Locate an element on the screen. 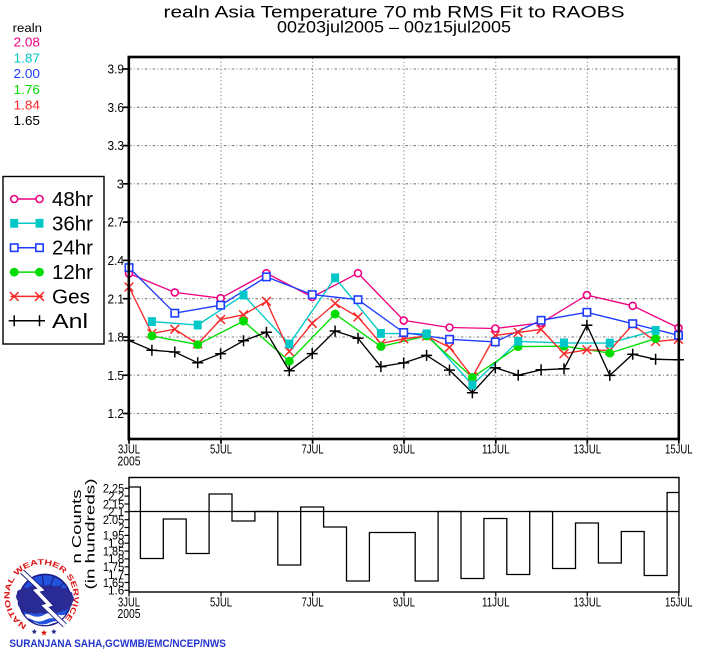  svg-text: 3.9 is located at coordinates (116, 69).